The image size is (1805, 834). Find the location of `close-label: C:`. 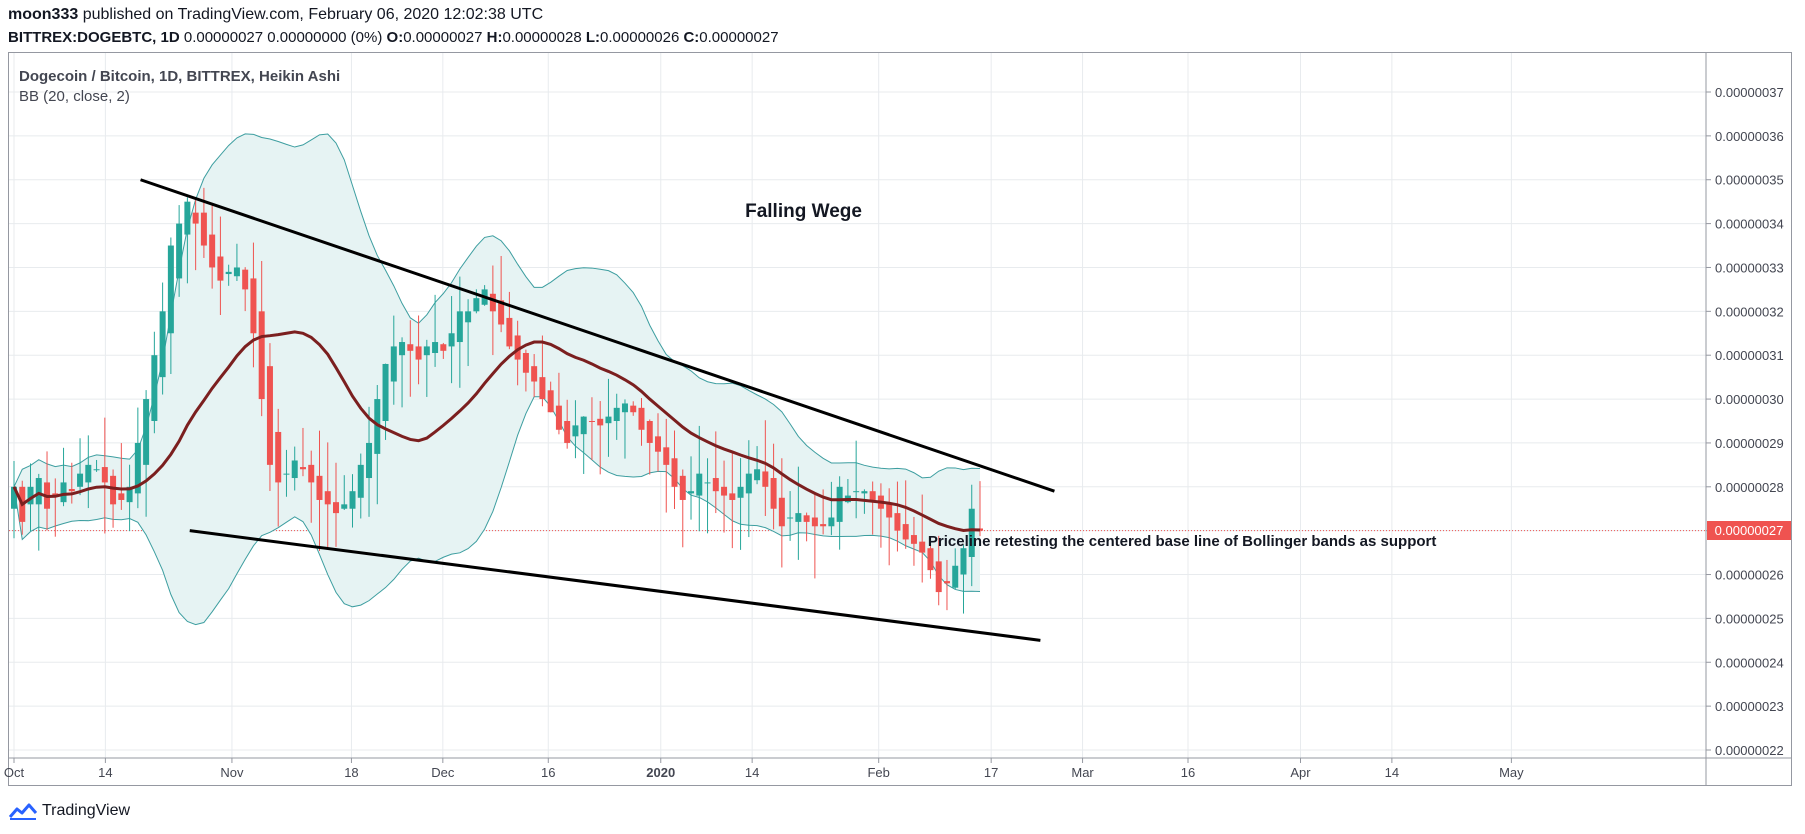

close-label: C: is located at coordinates (691, 37).